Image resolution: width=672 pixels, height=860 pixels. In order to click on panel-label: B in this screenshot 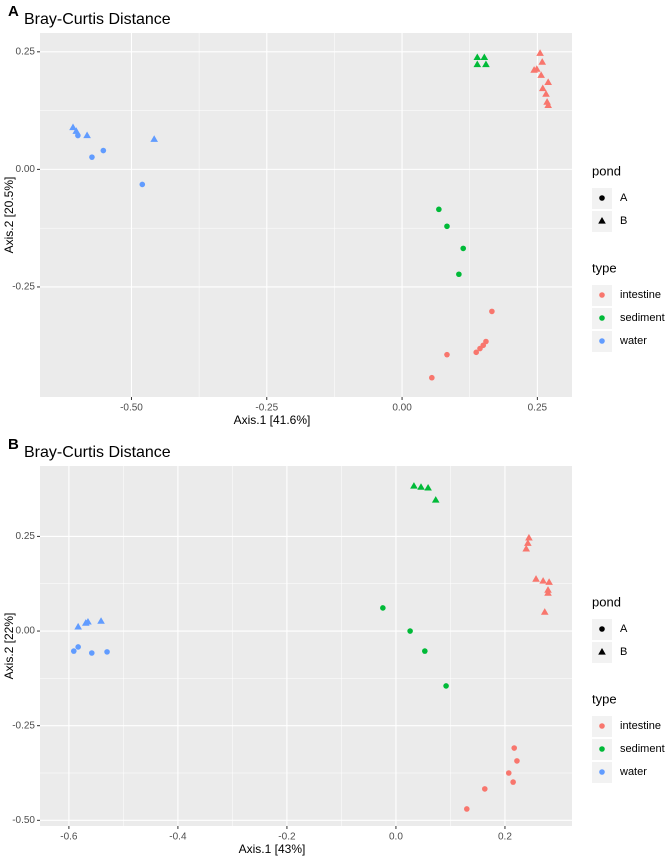, I will do `click(13, 444)`.